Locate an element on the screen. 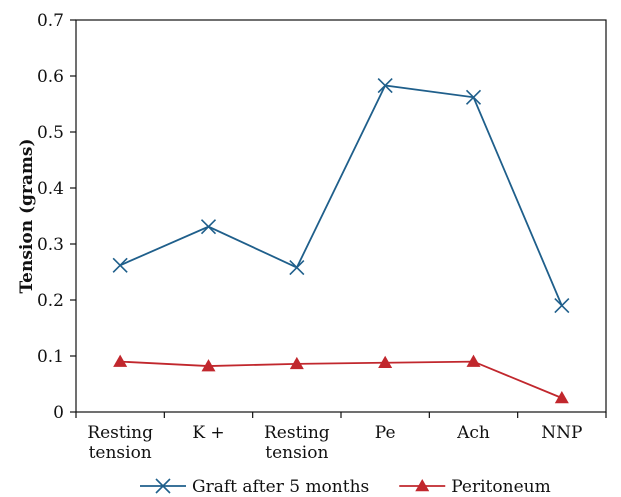 The image size is (621, 497). x-tick-label: NNP is located at coordinates (561, 433).